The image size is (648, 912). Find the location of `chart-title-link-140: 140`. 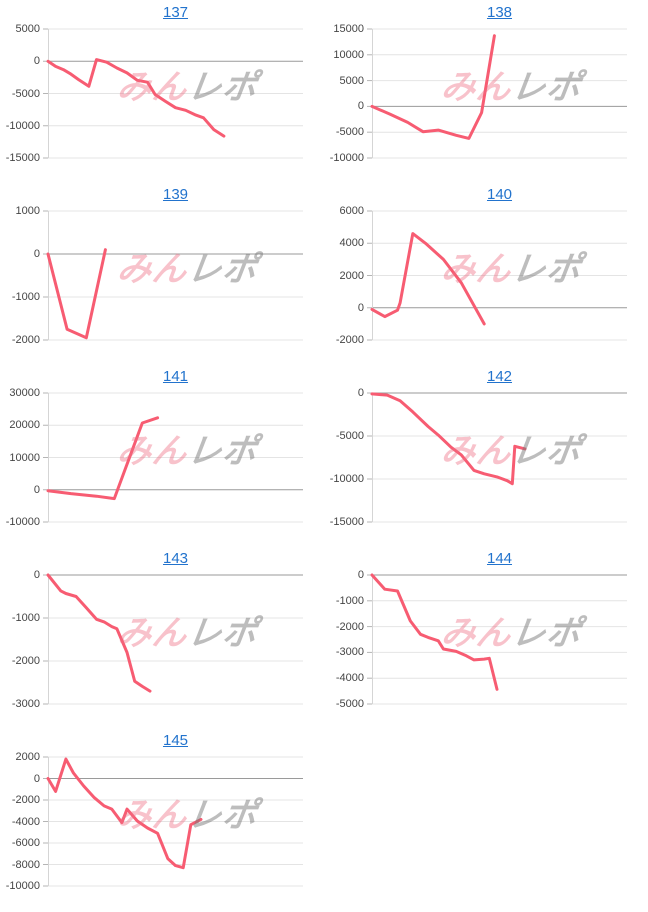

chart-title-link-140: 140 is located at coordinates (499, 194).